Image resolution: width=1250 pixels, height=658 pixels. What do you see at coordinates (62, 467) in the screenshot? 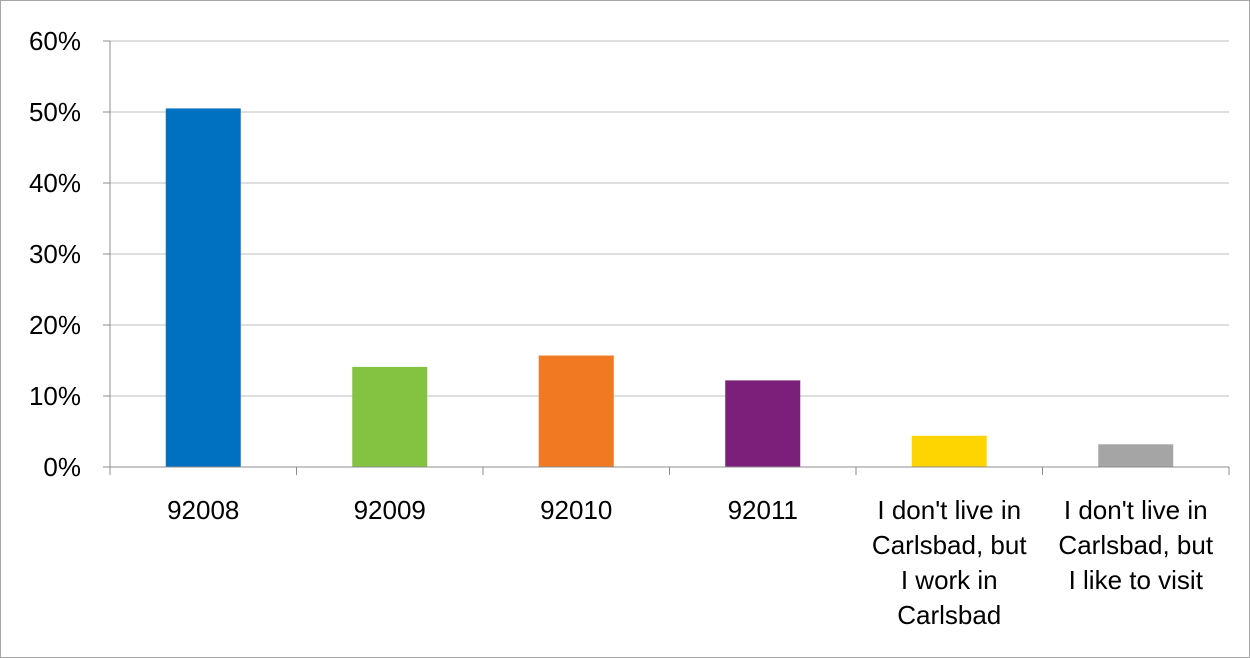
I see `y-tick-label-0: 0%` at bounding box center [62, 467].